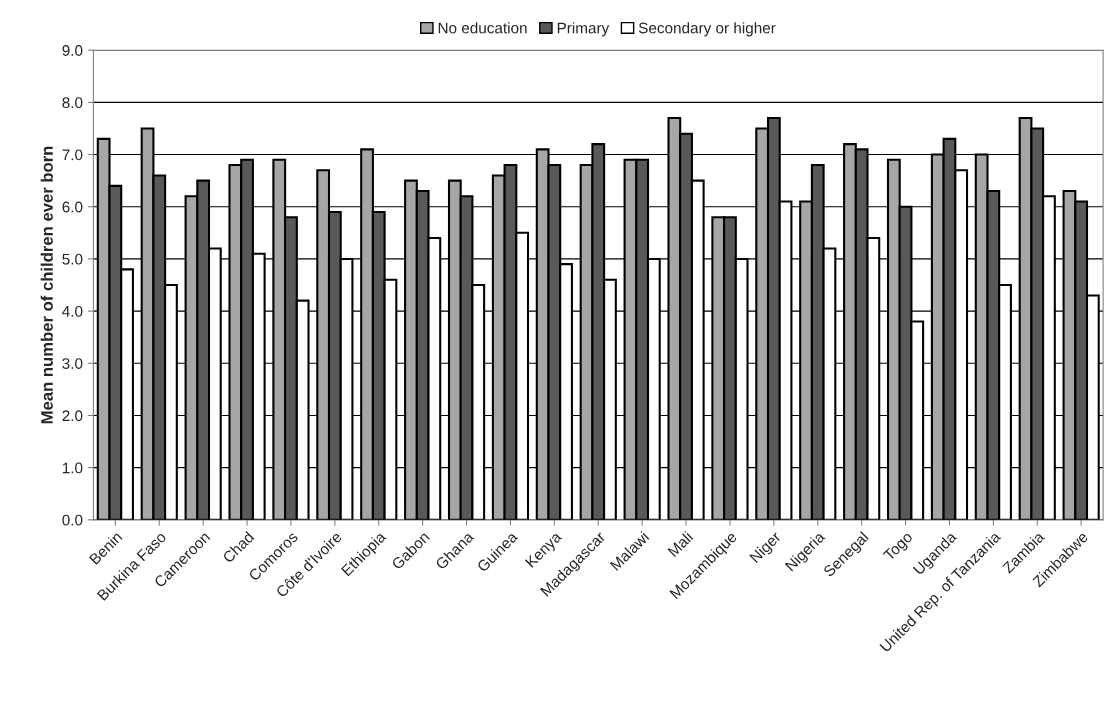 The width and height of the screenshot is (1112, 717). What do you see at coordinates (72, 468) in the screenshot?
I see `y-tick-label: 1.0` at bounding box center [72, 468].